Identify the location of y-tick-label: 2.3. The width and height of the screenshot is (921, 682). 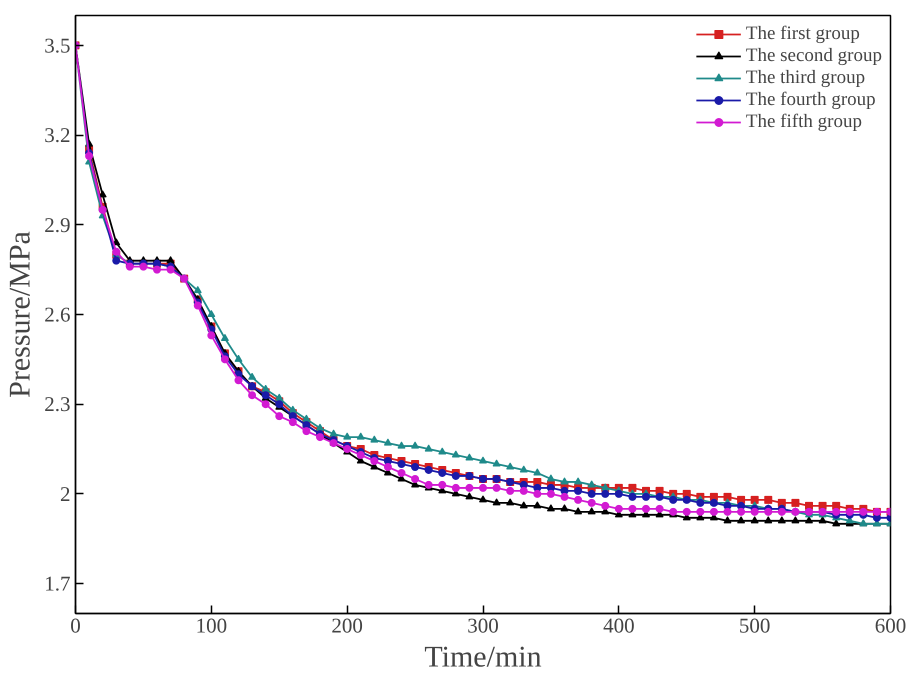
(57, 404).